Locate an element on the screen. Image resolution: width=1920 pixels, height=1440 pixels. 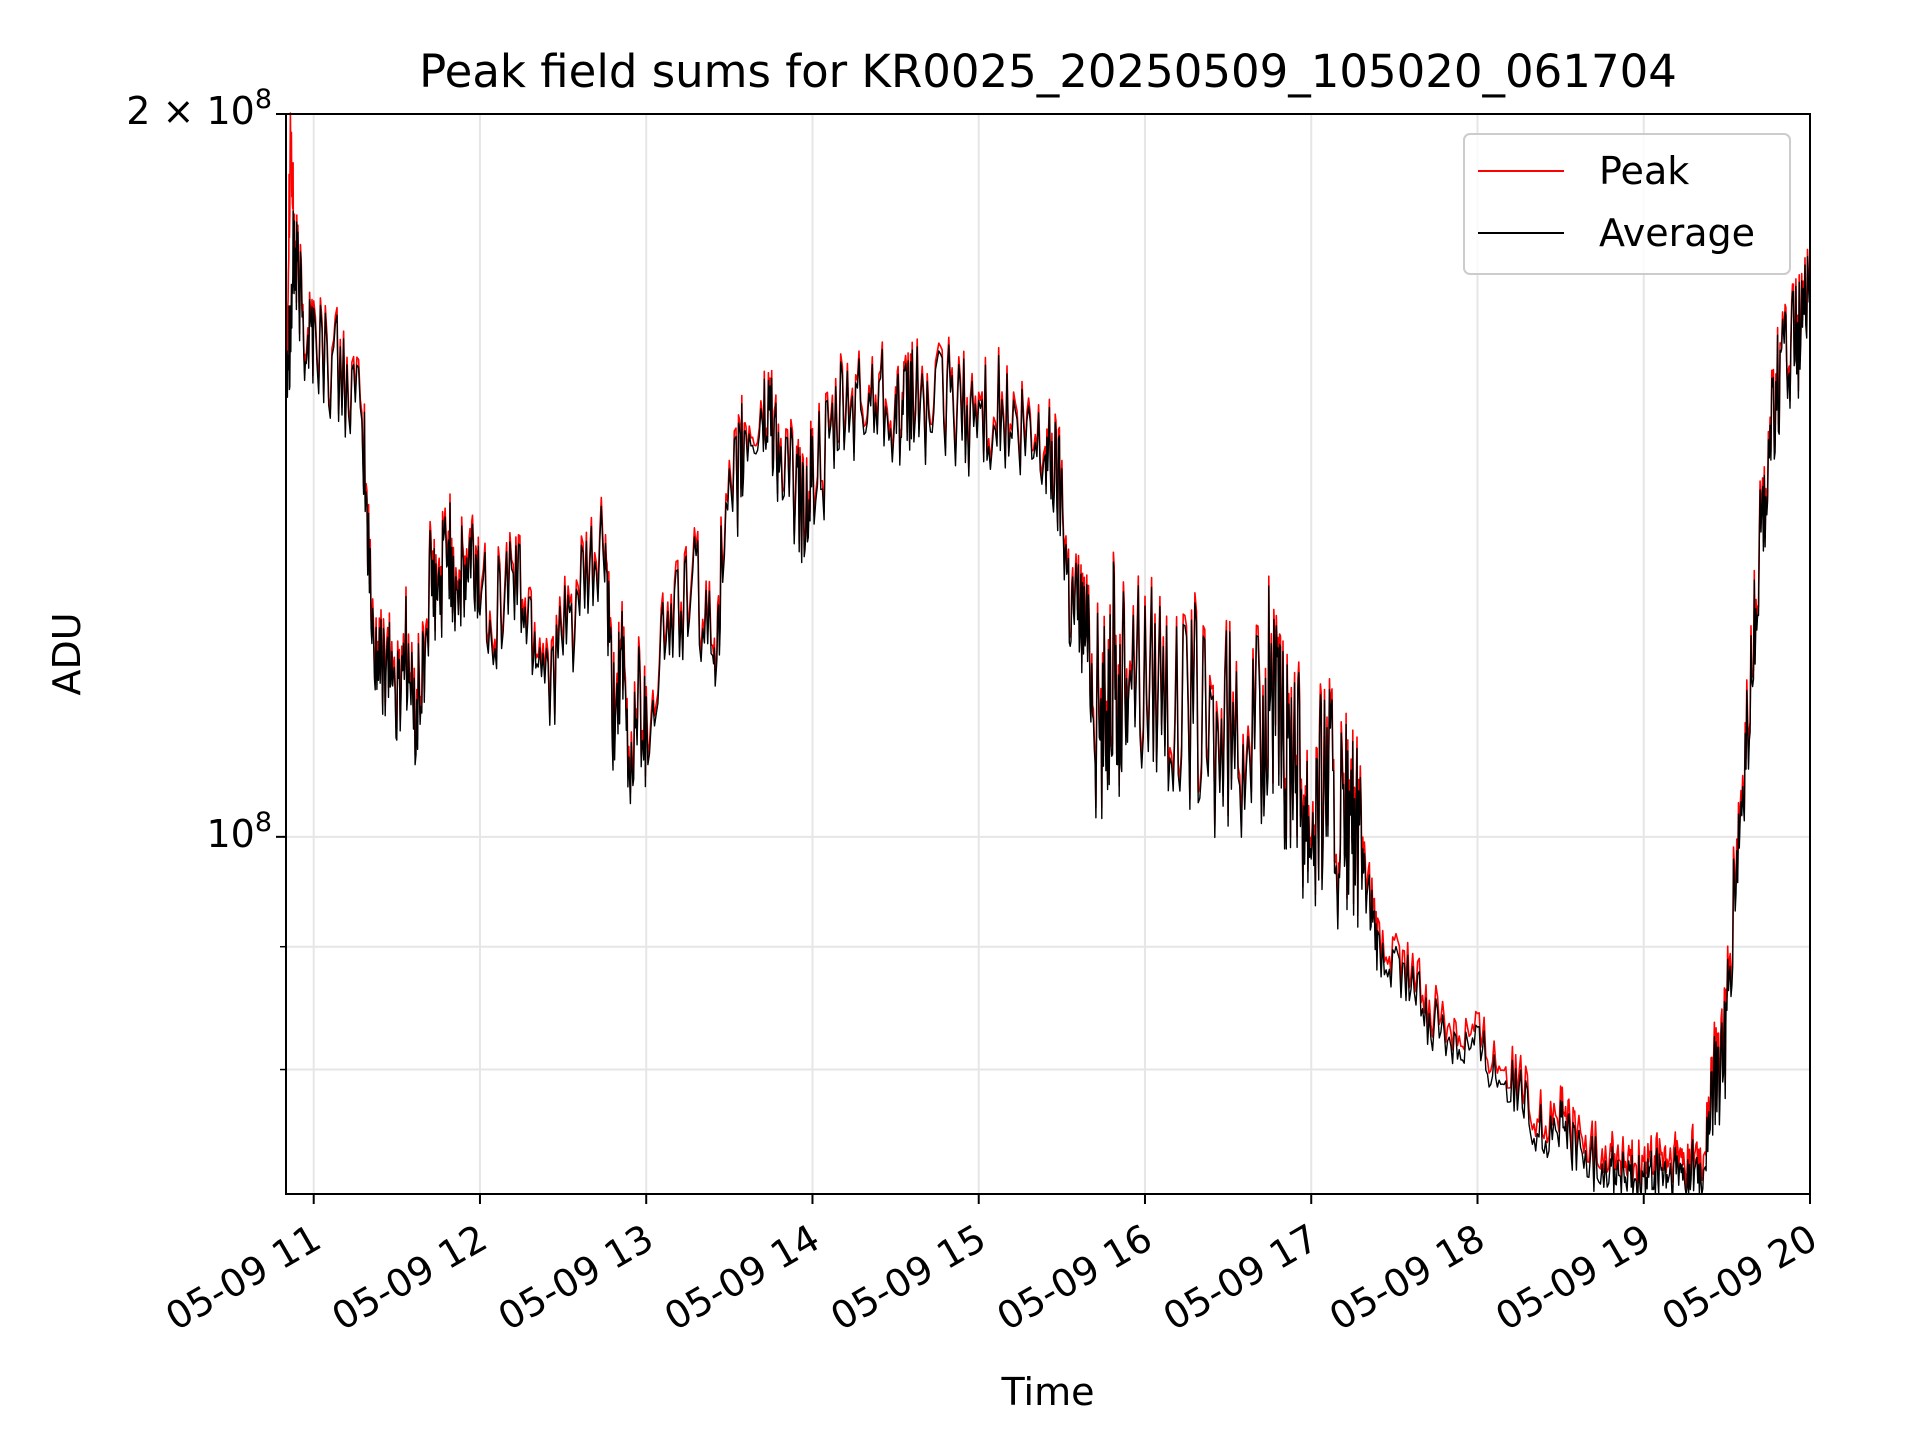
y-tick-label: 108 is located at coordinates (239, 831).